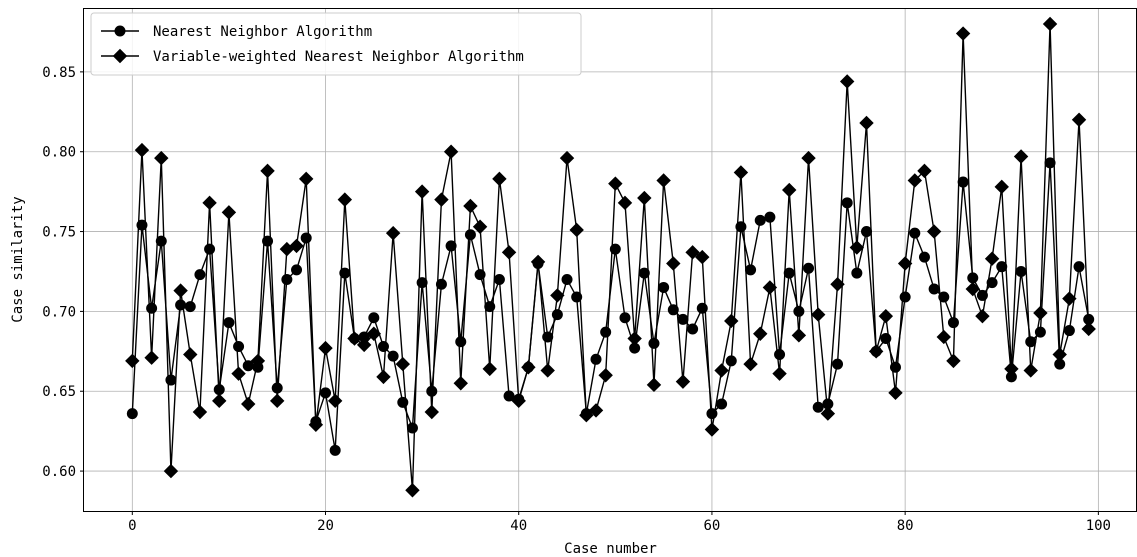  I want to click on legend-label: Nearest Neighbor Algorithm, so click(262, 32).